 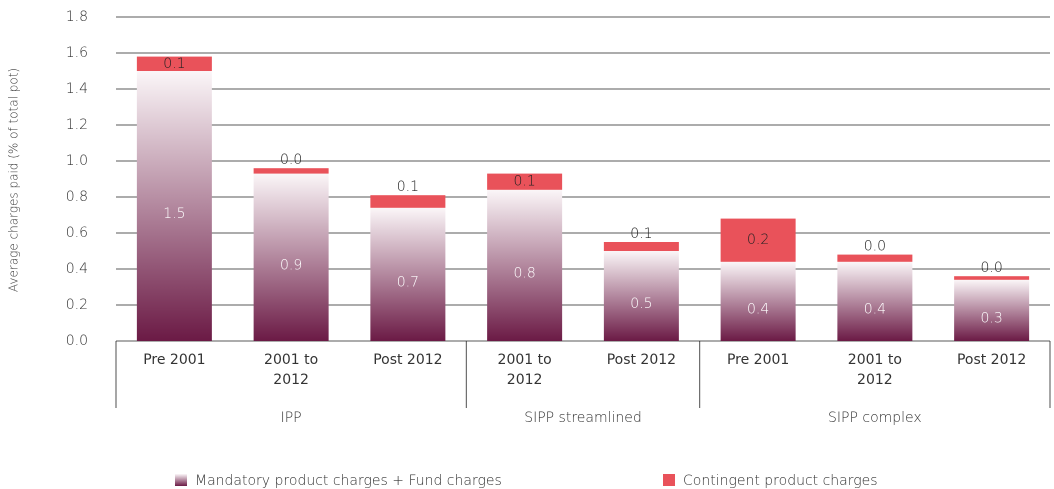 I want to click on y-tick-label: 0.6, so click(x=77, y=233).